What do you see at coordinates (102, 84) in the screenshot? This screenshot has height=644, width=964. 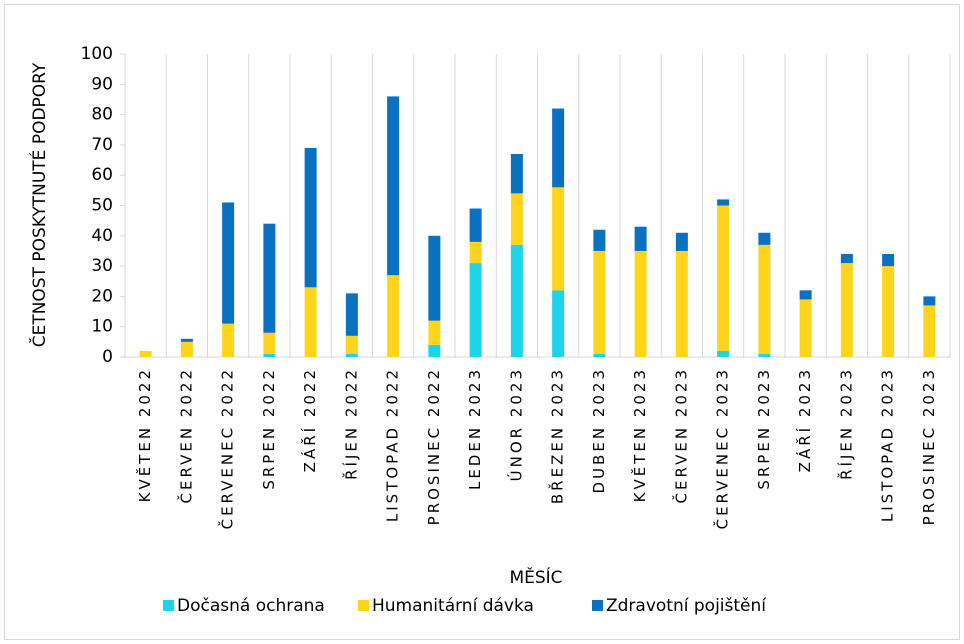 I see `y-tick-label: 90` at bounding box center [102, 84].